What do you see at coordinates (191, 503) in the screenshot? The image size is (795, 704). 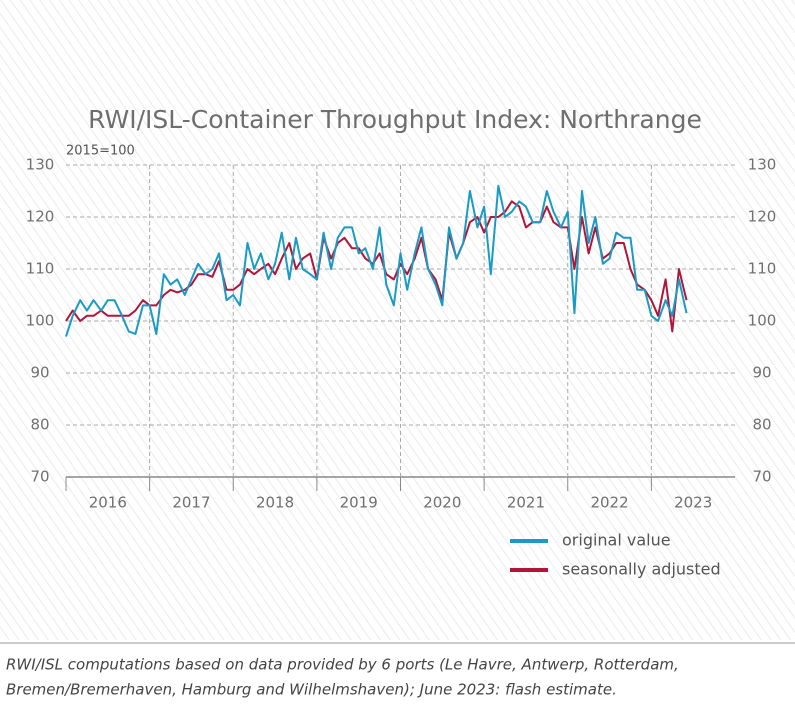 I see `x-tick-label: 2017` at bounding box center [191, 503].